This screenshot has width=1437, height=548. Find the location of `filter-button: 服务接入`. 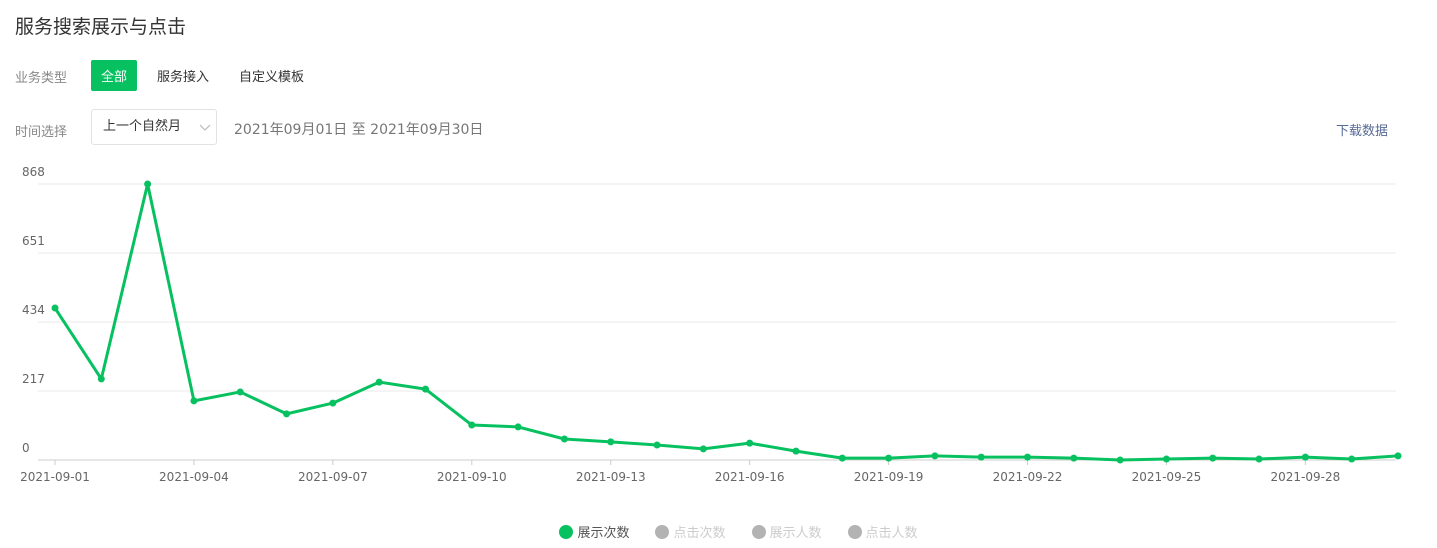

filter-button: 服务接入 is located at coordinates (183, 77).